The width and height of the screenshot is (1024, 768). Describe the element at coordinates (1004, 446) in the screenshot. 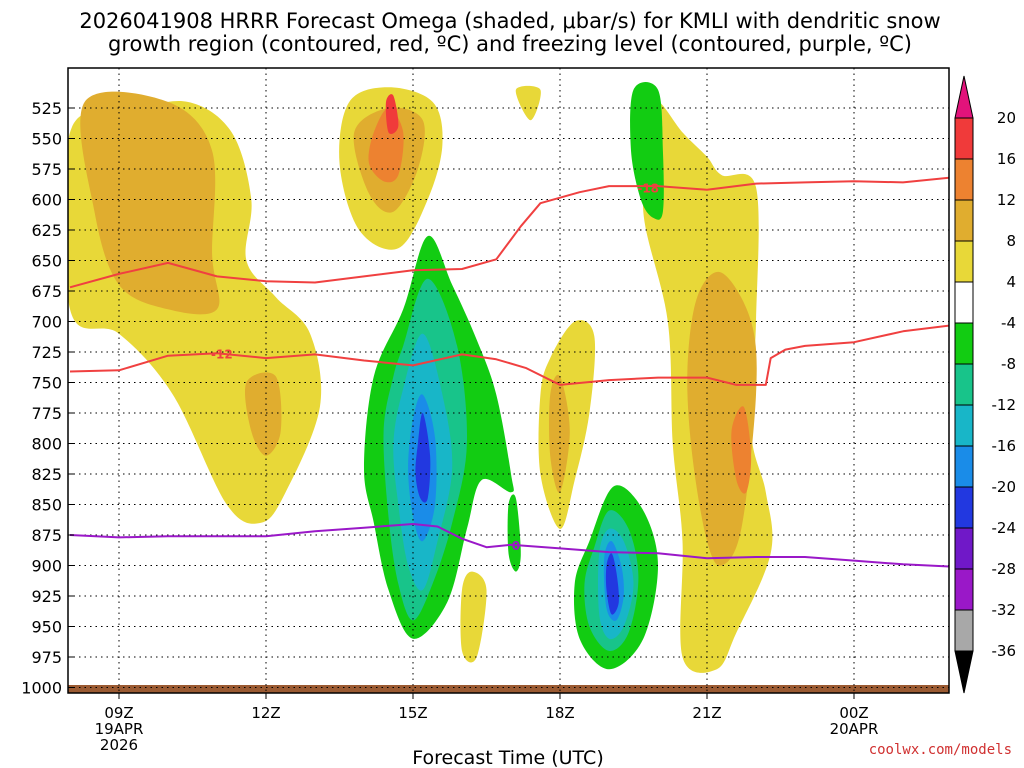

I see `colorbar-label-8: -16` at that location.